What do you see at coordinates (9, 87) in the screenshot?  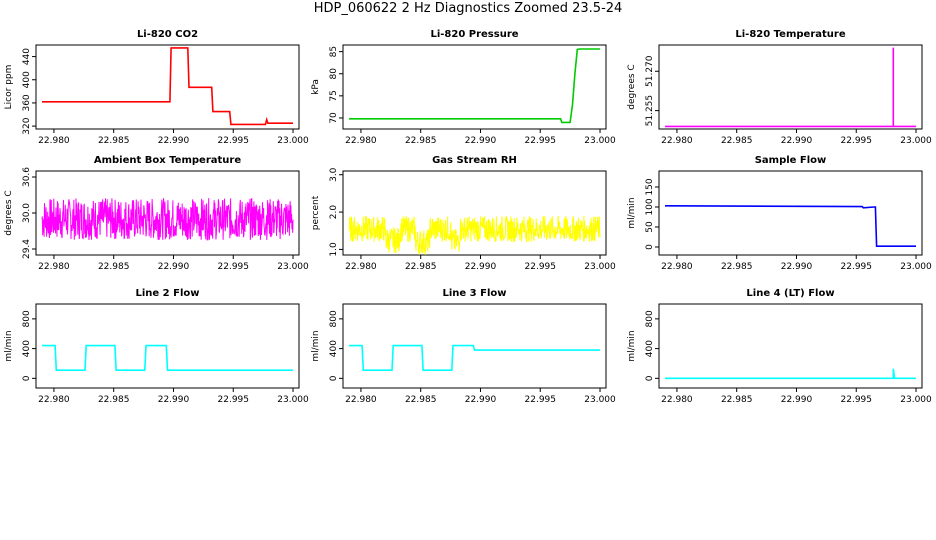 I see `y-axis-label: Licor ppm` at bounding box center [9, 87].